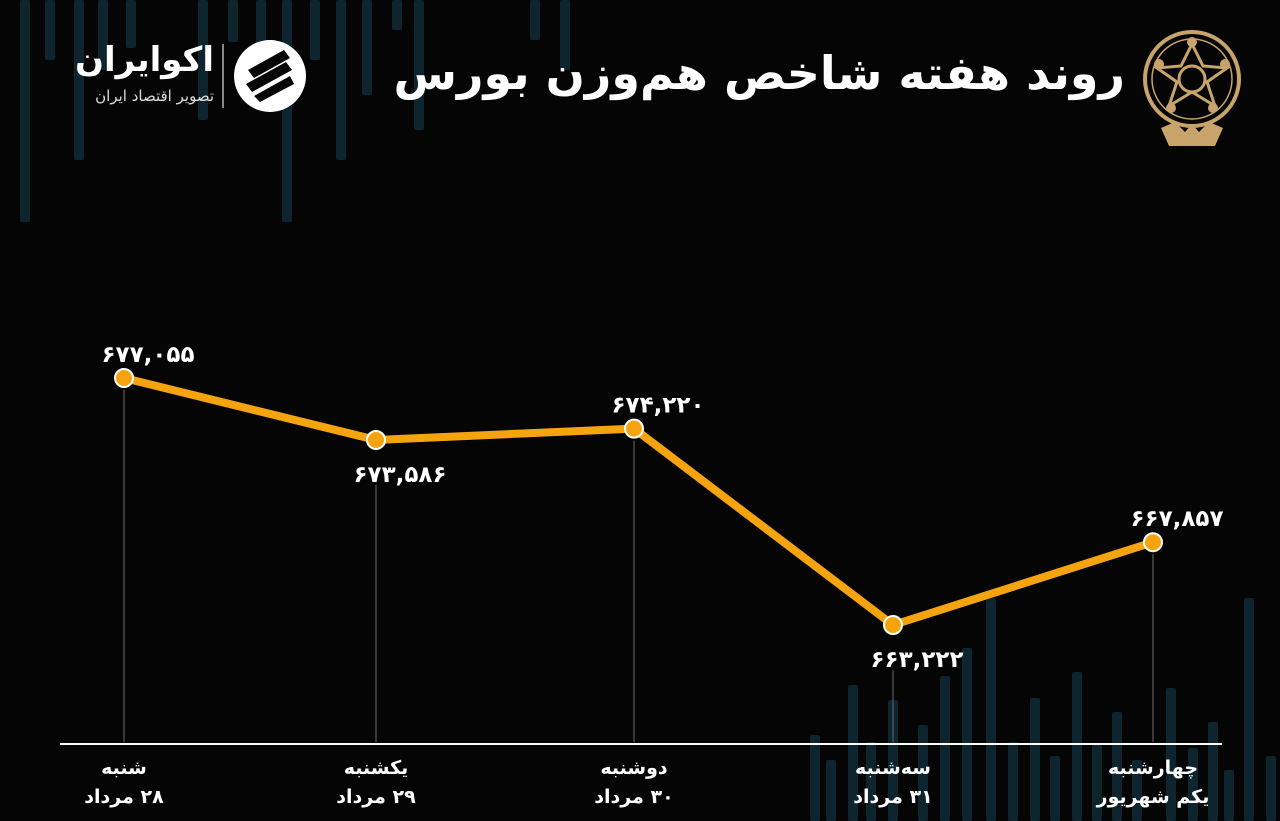  Describe the element at coordinates (124, 768) in the screenshot. I see `x-tick-day: شنبه` at that location.